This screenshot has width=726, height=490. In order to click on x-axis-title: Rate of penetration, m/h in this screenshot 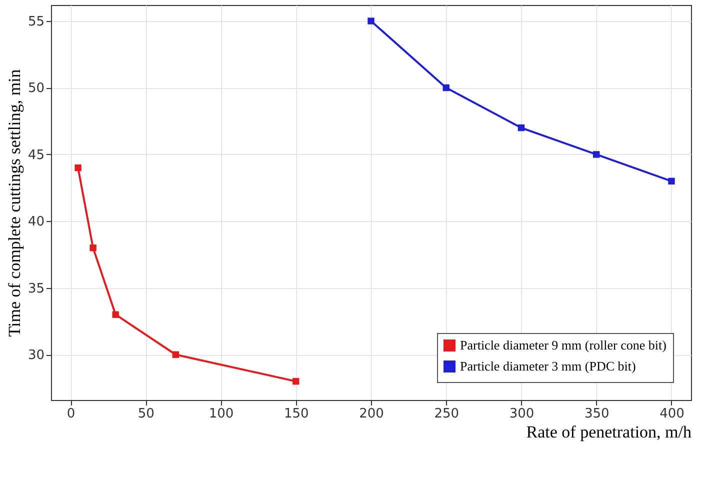, I will do `click(609, 432)`.